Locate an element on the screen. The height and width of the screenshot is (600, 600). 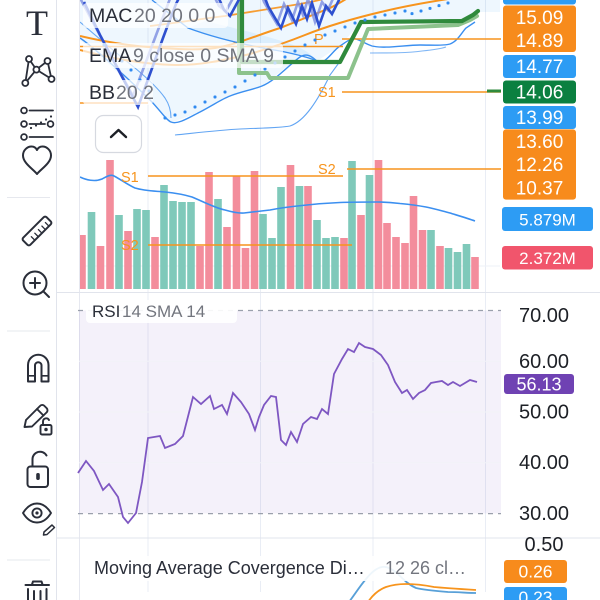
svg-text: 40.00 is located at coordinates (544, 463).